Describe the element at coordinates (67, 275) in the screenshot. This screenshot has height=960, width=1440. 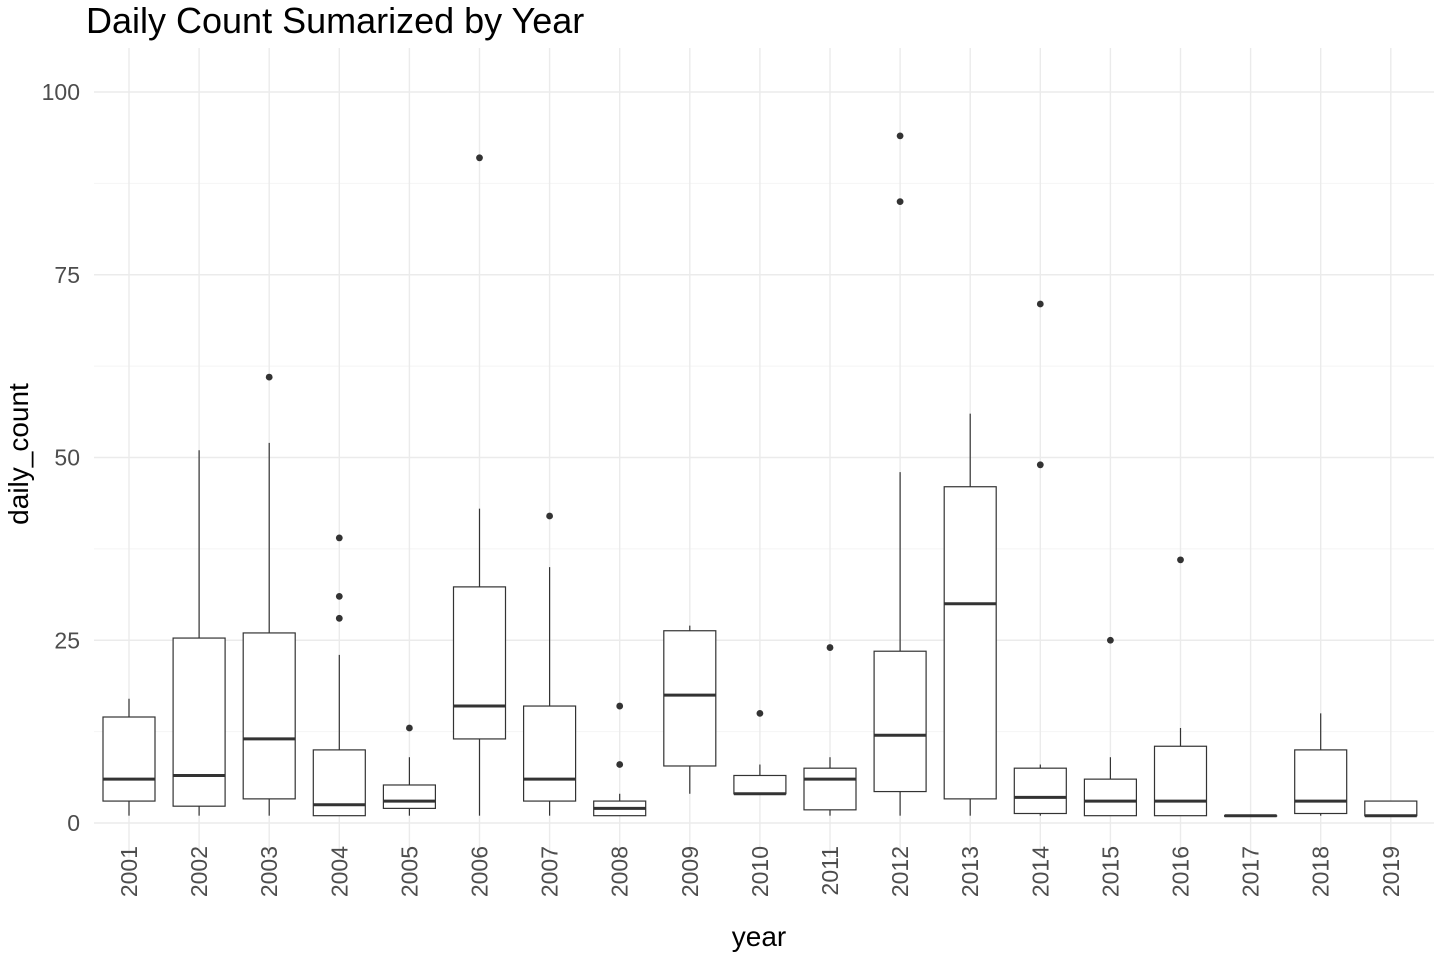
I see `y-tick-label: 75` at that location.